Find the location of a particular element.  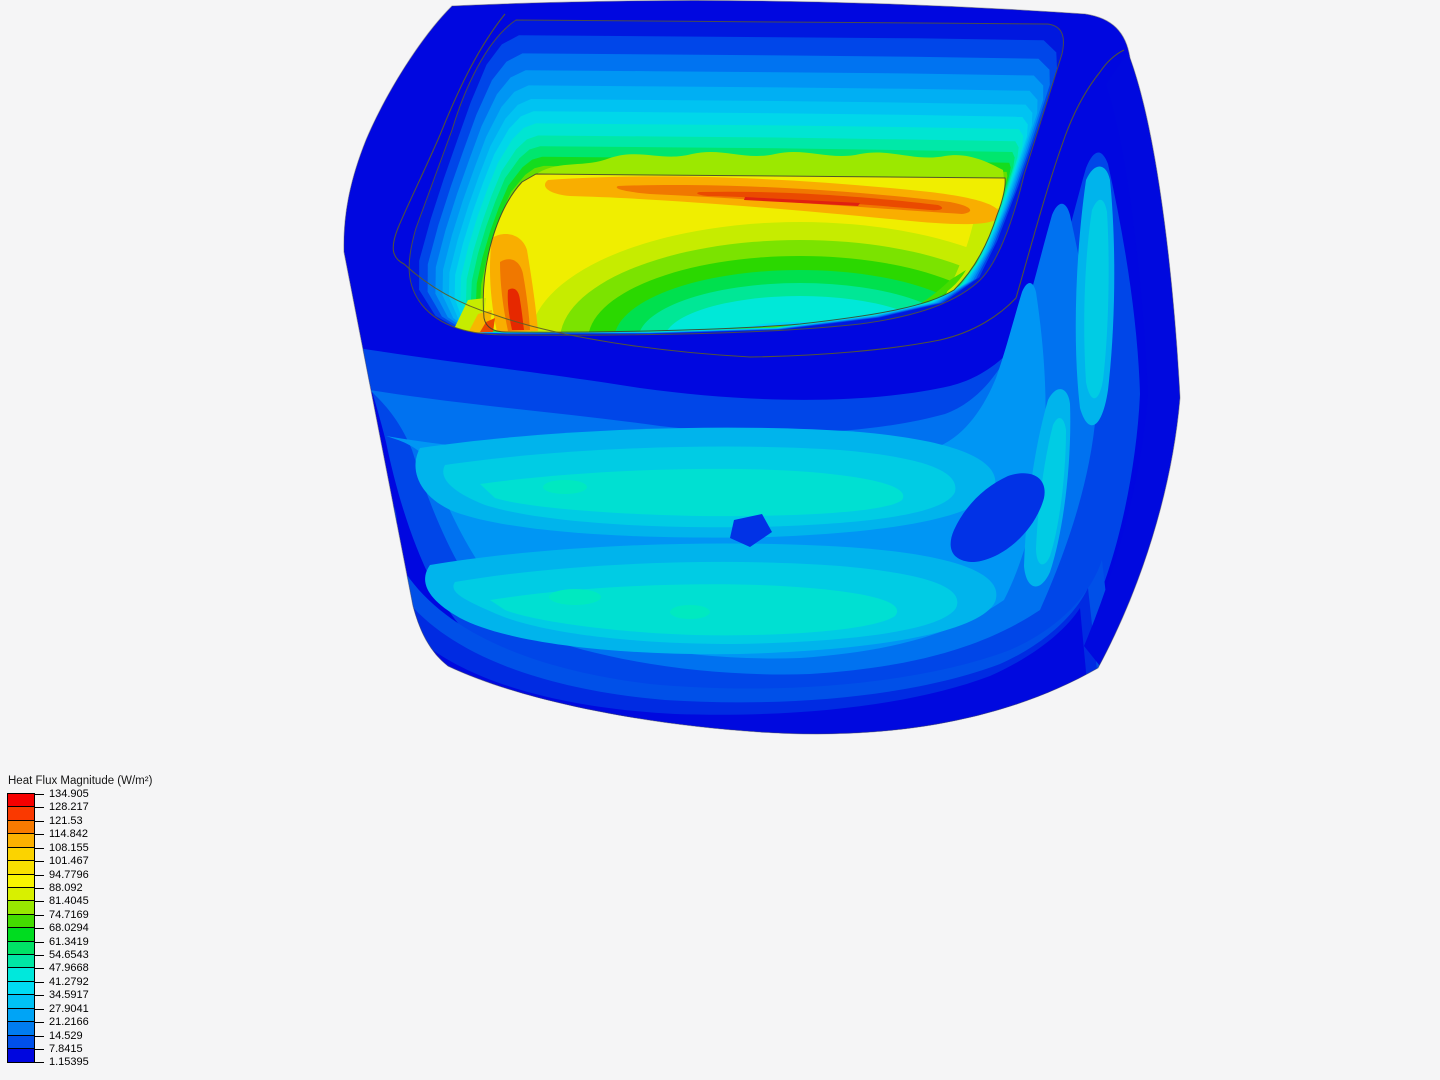

legend-tick-label: 27.9041 is located at coordinates (69, 1008).